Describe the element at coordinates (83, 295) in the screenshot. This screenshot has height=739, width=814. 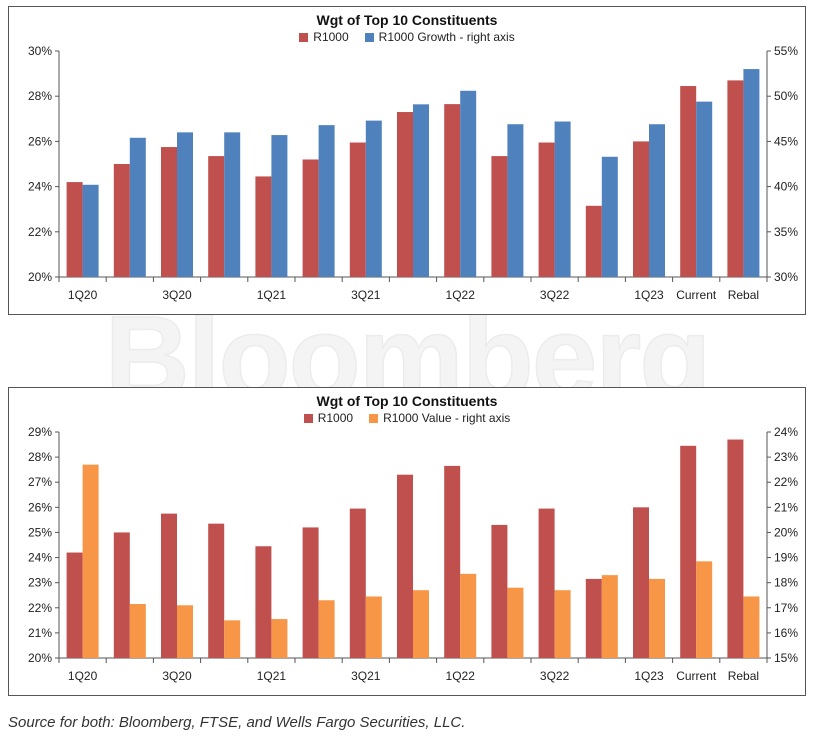
I see `x-tick-label: 1Q20` at that location.